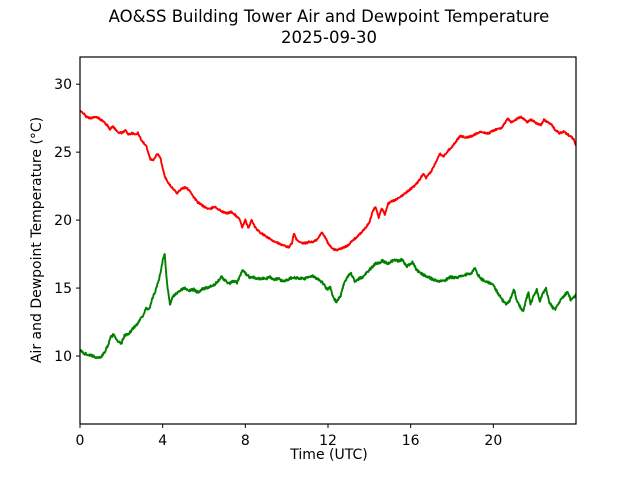 The width and height of the screenshot is (640, 480). I want to click on x-axis-label: Time (UTC), so click(329, 455).